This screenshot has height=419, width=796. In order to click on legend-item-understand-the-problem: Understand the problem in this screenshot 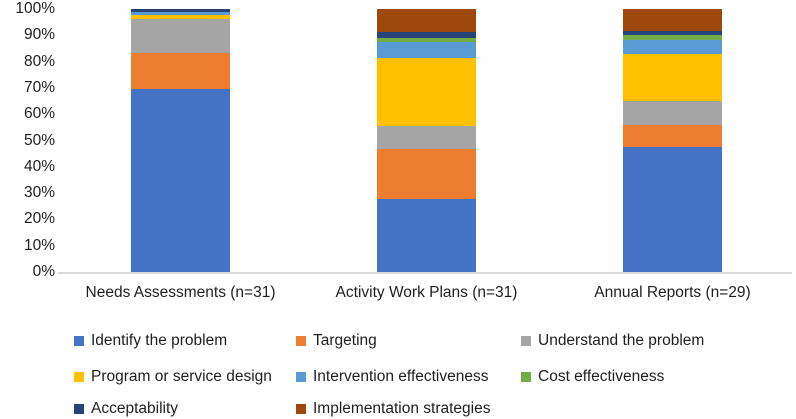, I will do `click(612, 340)`.